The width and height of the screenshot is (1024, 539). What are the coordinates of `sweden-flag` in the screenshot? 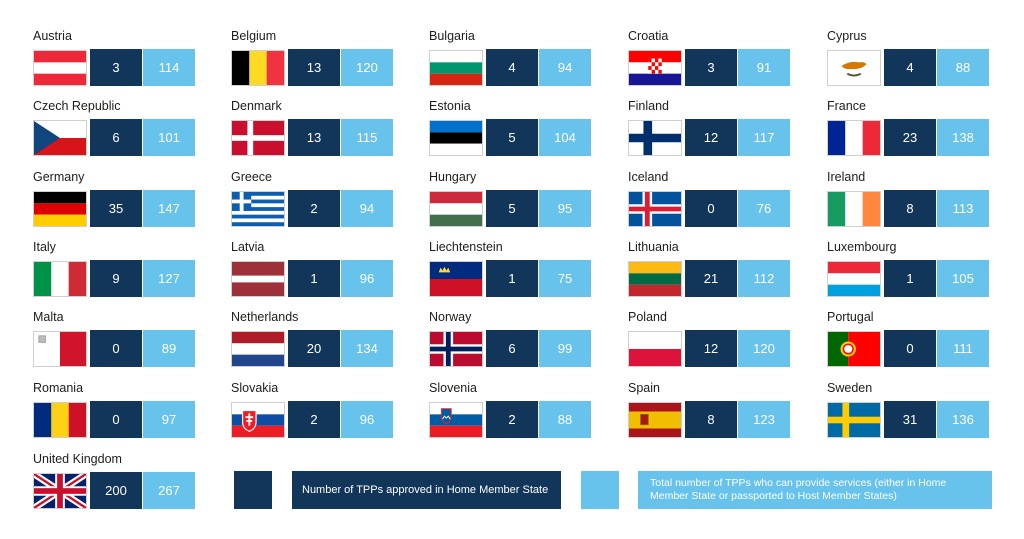 It's located at (854, 420).